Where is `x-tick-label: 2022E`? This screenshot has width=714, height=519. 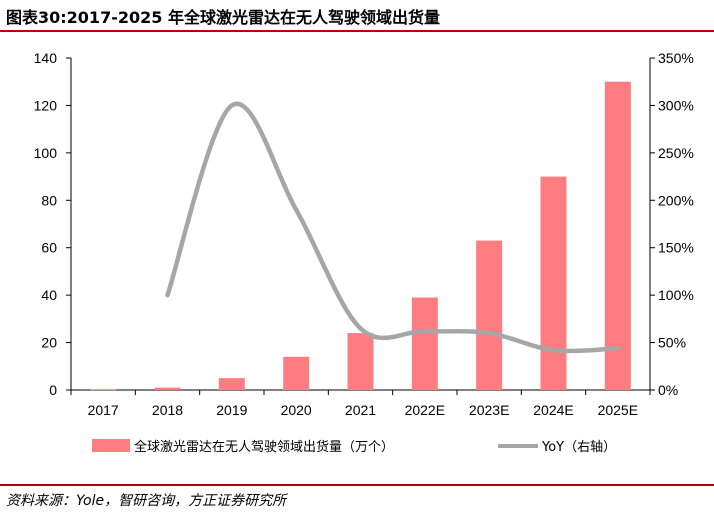
x-tick-label: 2022E is located at coordinates (425, 410).